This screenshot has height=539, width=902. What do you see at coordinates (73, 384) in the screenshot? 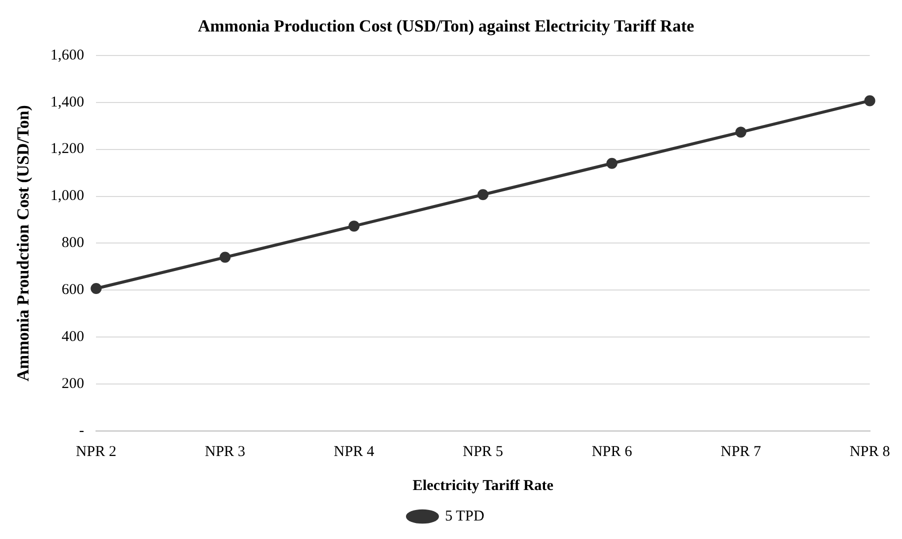
I see `y-tick-label: 200` at bounding box center [73, 384].